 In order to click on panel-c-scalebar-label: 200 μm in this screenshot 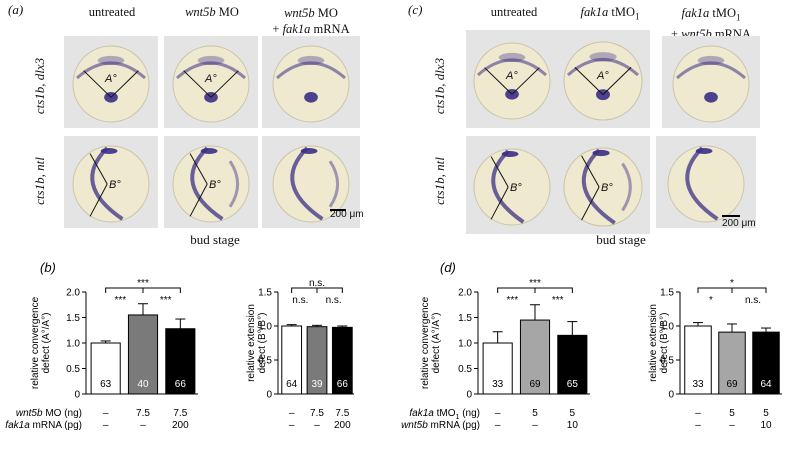, I will do `click(739, 223)`.